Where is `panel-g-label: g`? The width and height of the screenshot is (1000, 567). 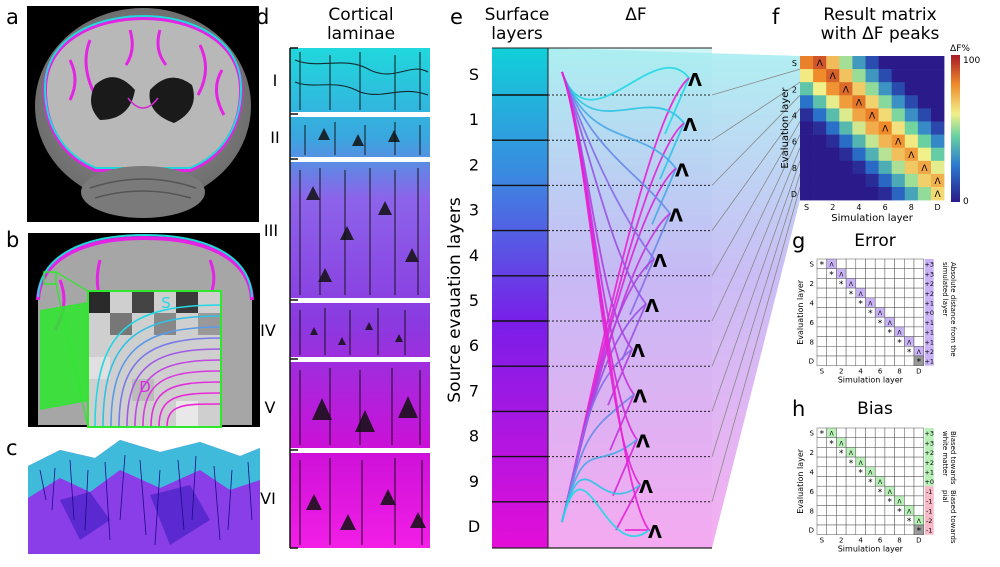
panel-g-label: g is located at coordinates (798, 241).